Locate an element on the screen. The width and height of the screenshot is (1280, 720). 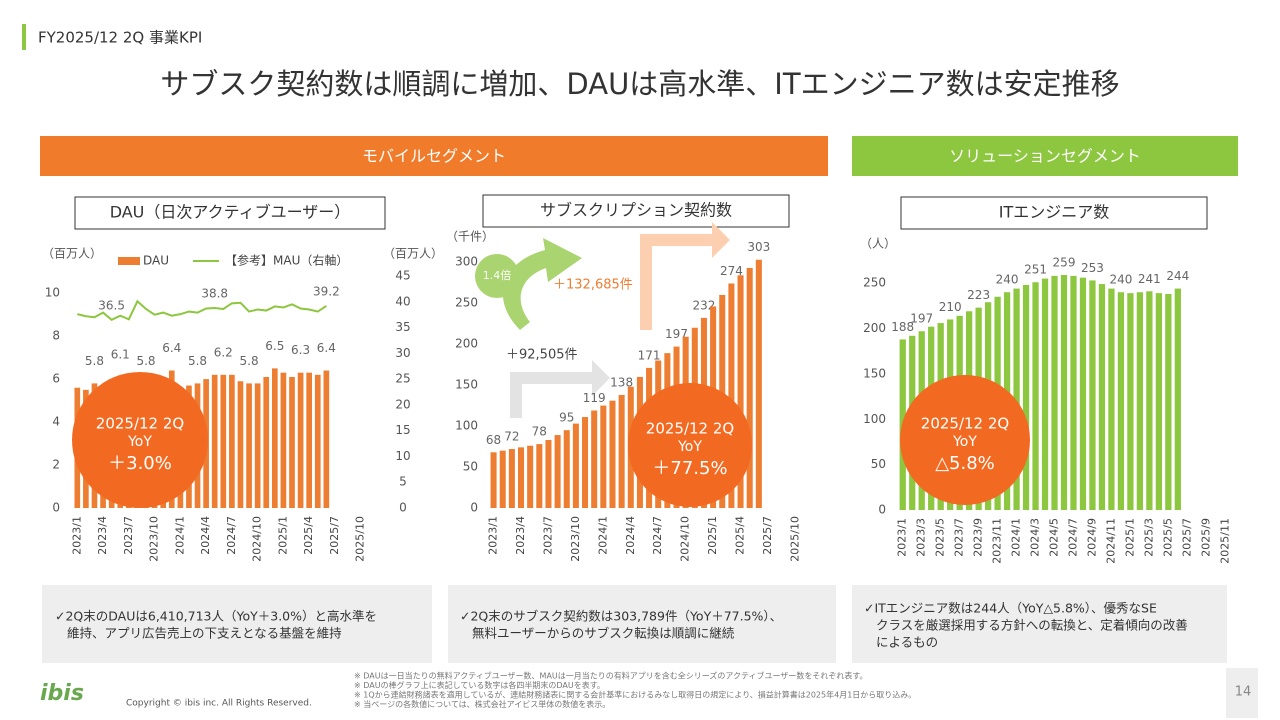
logo: ibis is located at coordinates (62, 693).